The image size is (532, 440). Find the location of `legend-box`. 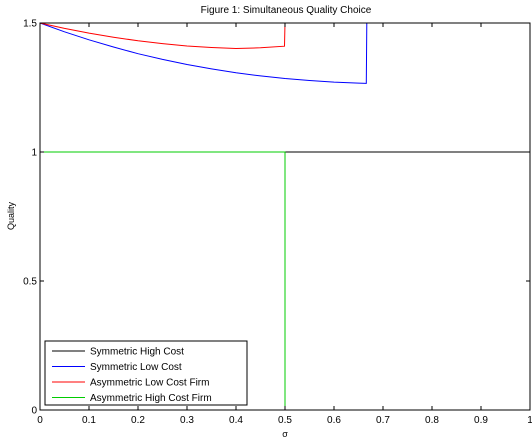

legend-box is located at coordinates (146, 373).